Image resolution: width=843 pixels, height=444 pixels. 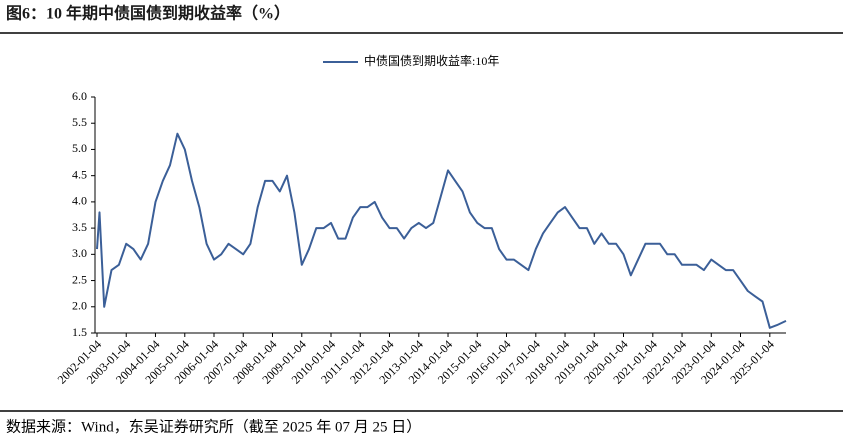 What do you see at coordinates (79, 227) in the screenshot?
I see `y-tick-label: 3.5` at bounding box center [79, 227].